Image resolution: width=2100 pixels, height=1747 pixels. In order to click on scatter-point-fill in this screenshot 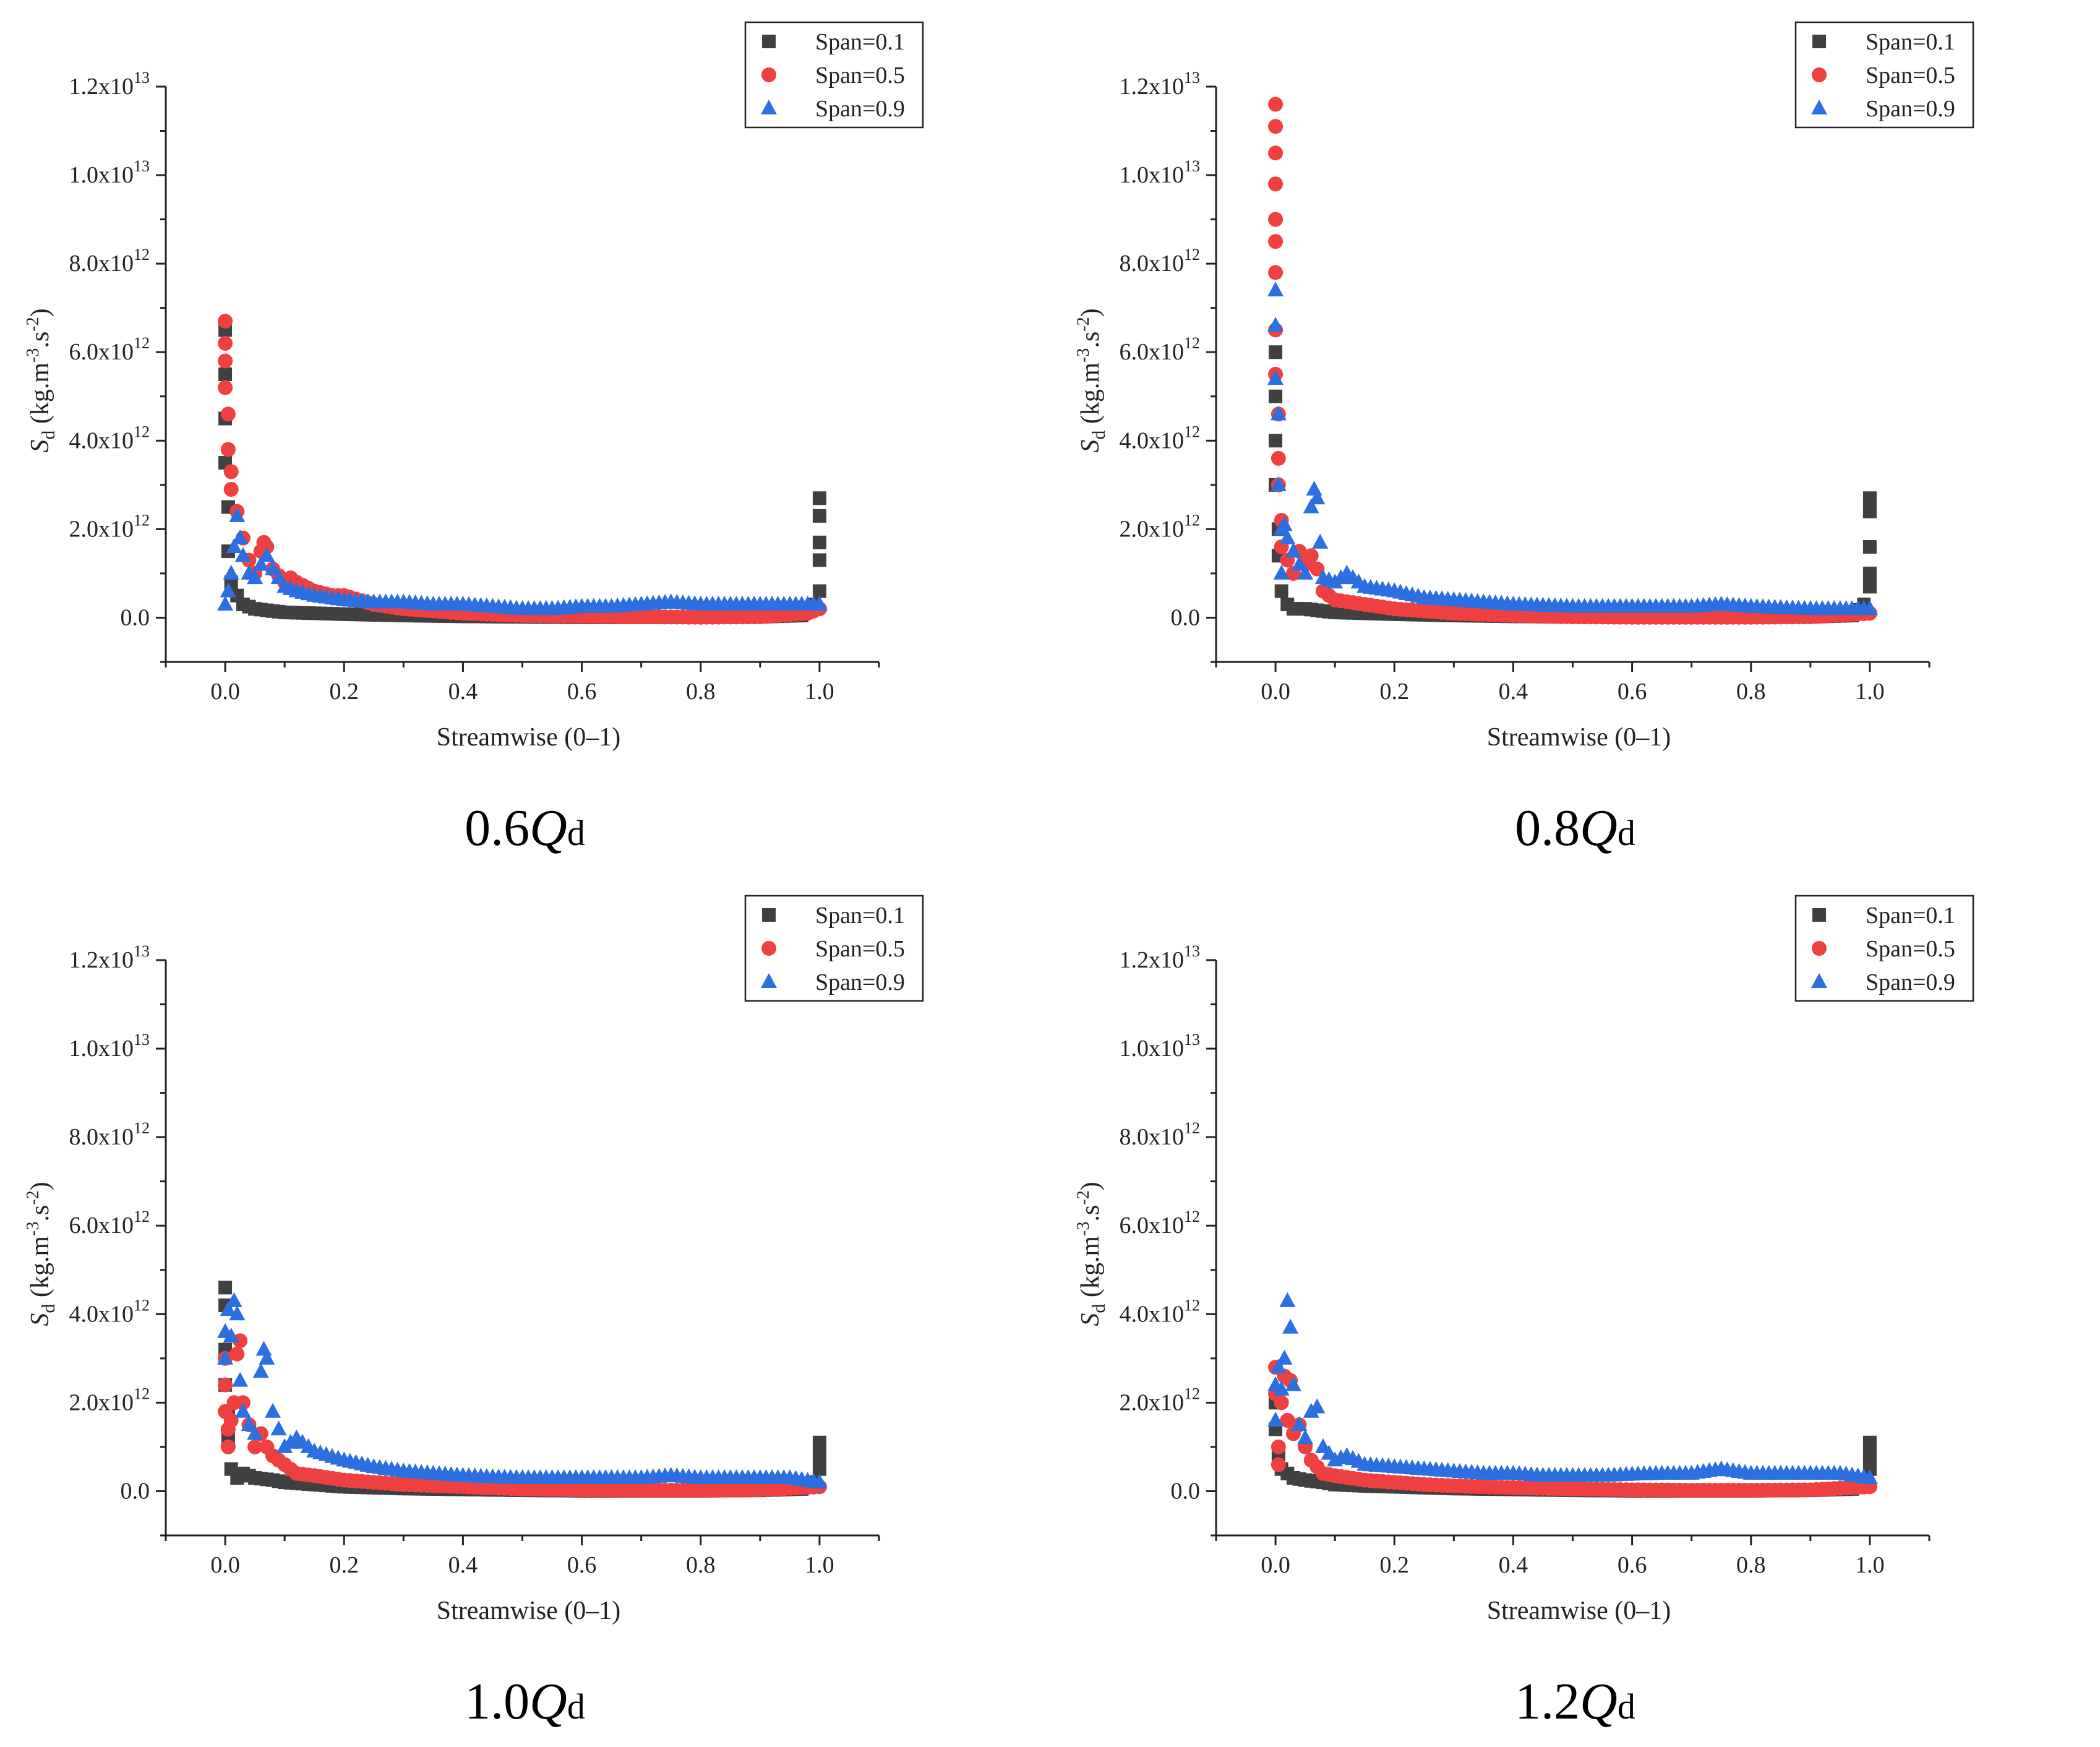, I will do `click(278, 1428)`.